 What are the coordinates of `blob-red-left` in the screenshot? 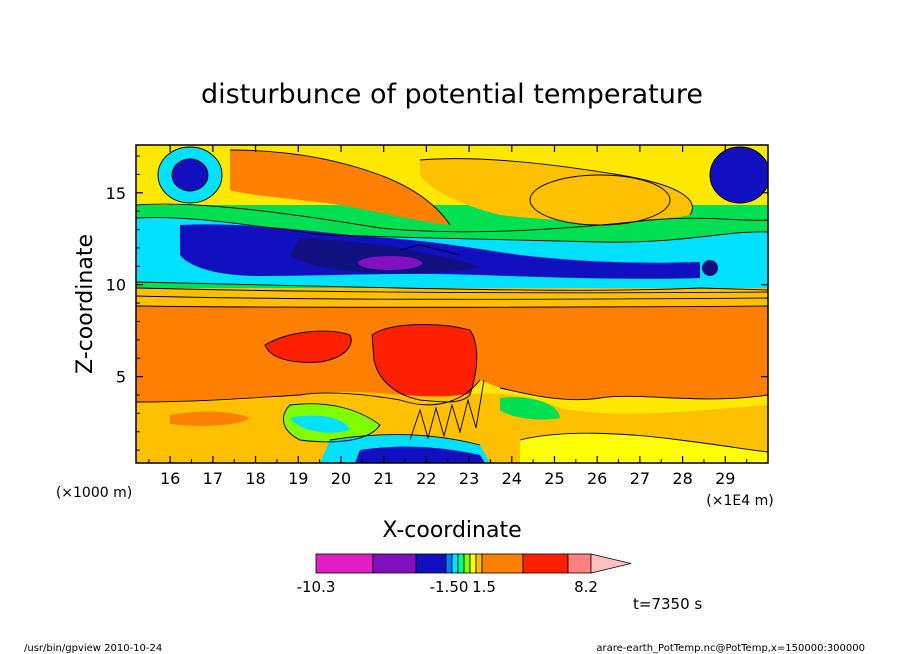 It's located at (308, 347).